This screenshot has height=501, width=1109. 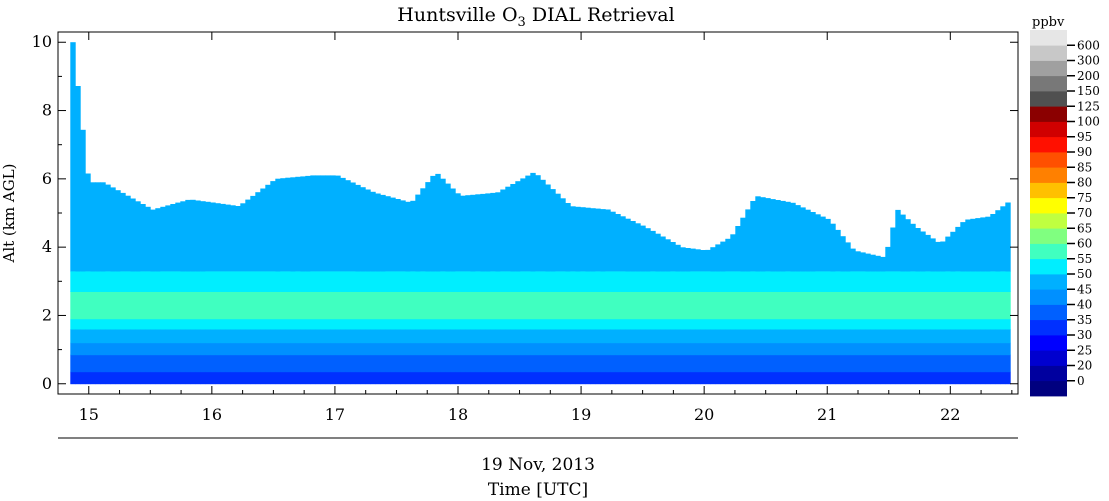 I want to click on colorbar-units-label: ppbv, so click(x=1048, y=22).